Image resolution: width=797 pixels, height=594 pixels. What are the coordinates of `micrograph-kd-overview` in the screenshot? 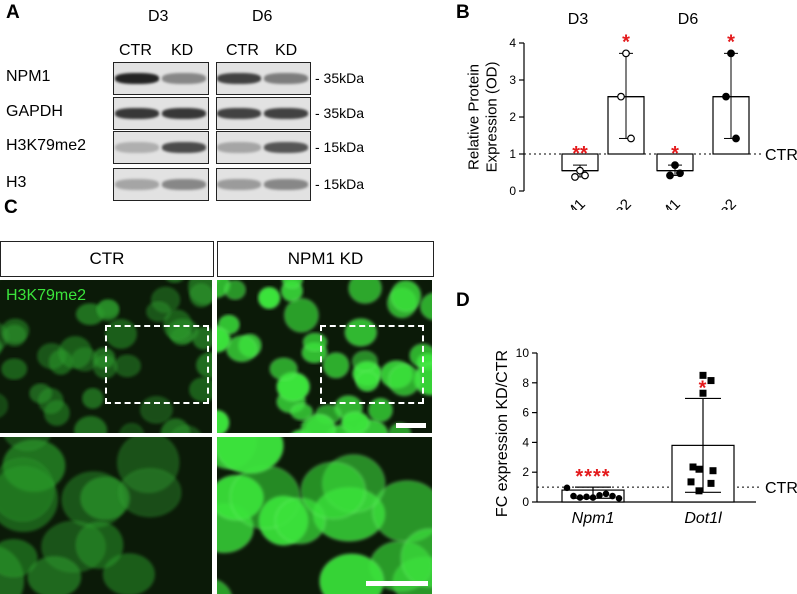 It's located at (324, 356).